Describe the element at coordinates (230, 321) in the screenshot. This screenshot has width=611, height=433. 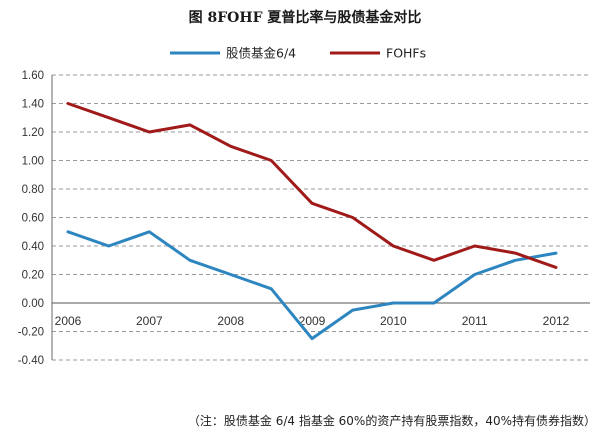
I see `x-tick-label: 2008` at that location.